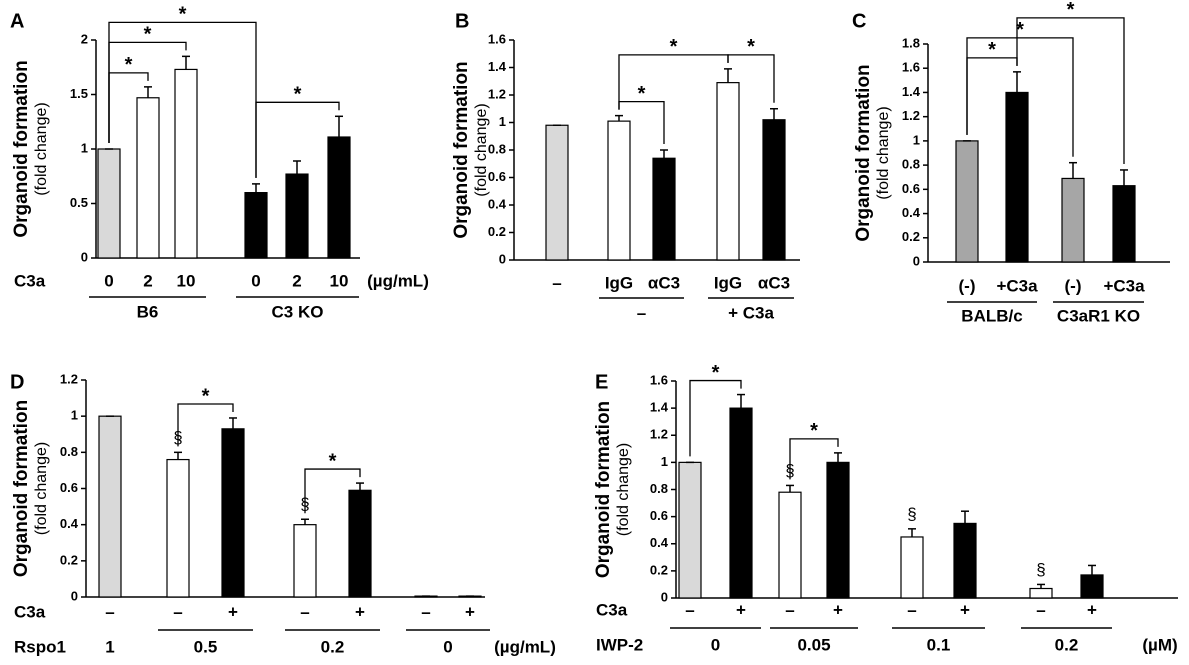 The width and height of the screenshot is (1189, 665). Describe the element at coordinates (40, 646) in the screenshot. I see `row-label: Rspo1` at that location.